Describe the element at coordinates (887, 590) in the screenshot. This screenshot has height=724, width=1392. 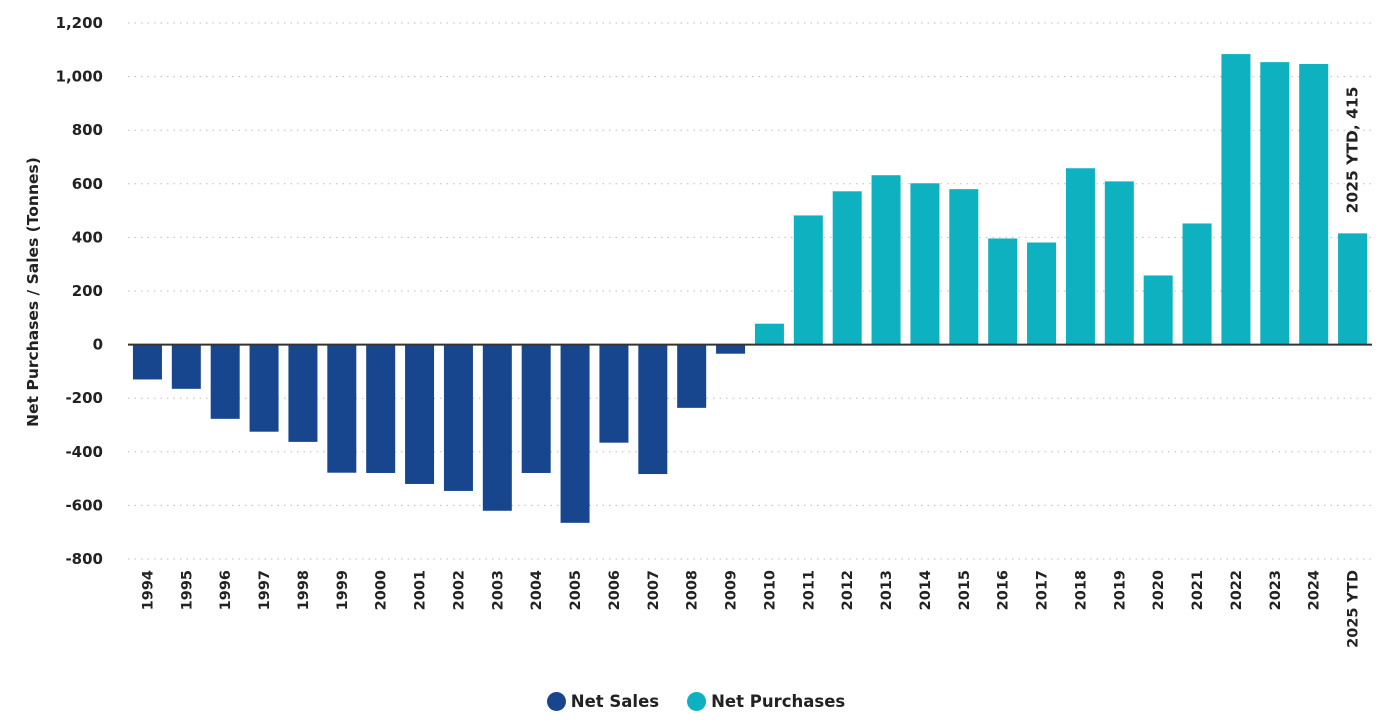
I see `x-tick-label: 2013` at that location.